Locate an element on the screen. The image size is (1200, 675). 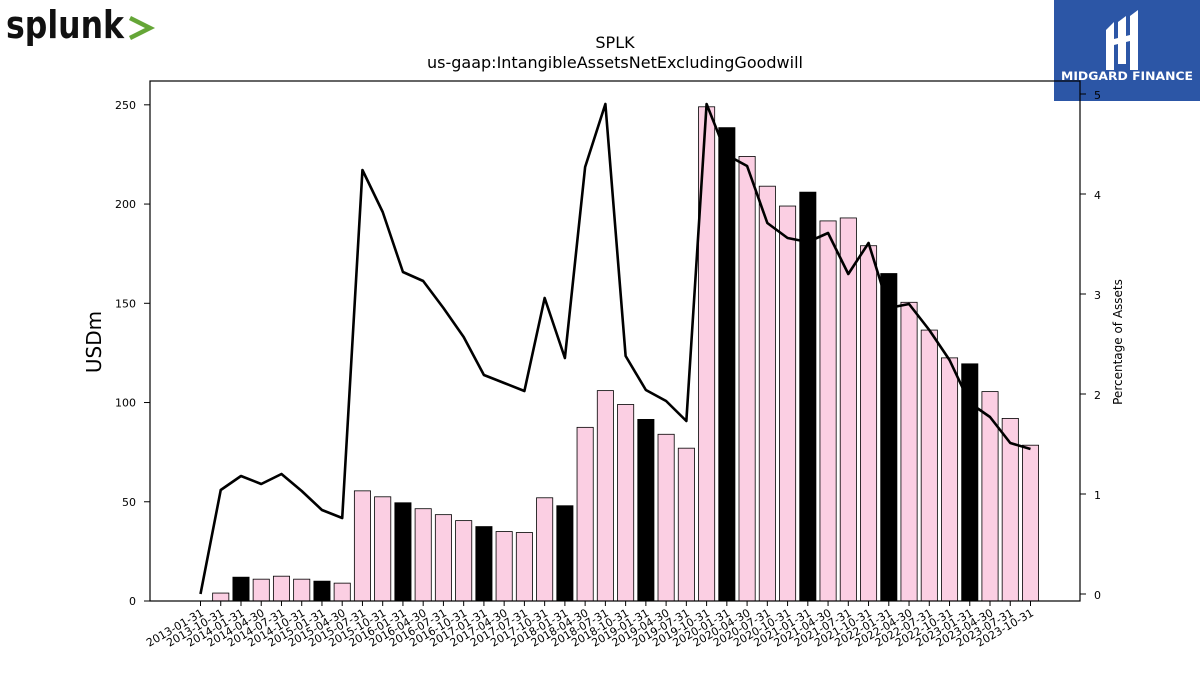
splunk-logo: splunk is located at coordinates (81, 26).